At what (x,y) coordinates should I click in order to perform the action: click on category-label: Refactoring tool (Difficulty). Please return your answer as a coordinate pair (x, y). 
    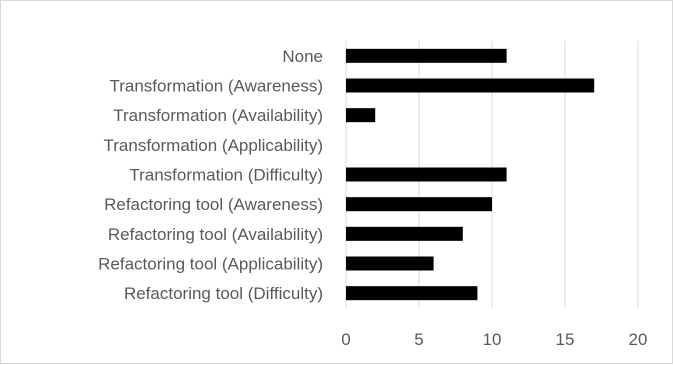
    Looking at the image, I should click on (223, 293).